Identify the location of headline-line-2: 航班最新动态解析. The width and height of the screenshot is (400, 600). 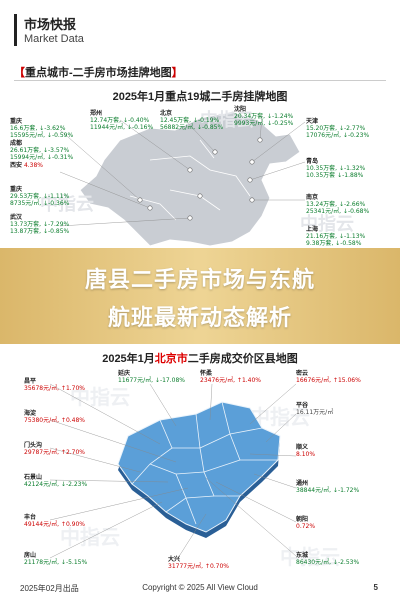
(199, 317).